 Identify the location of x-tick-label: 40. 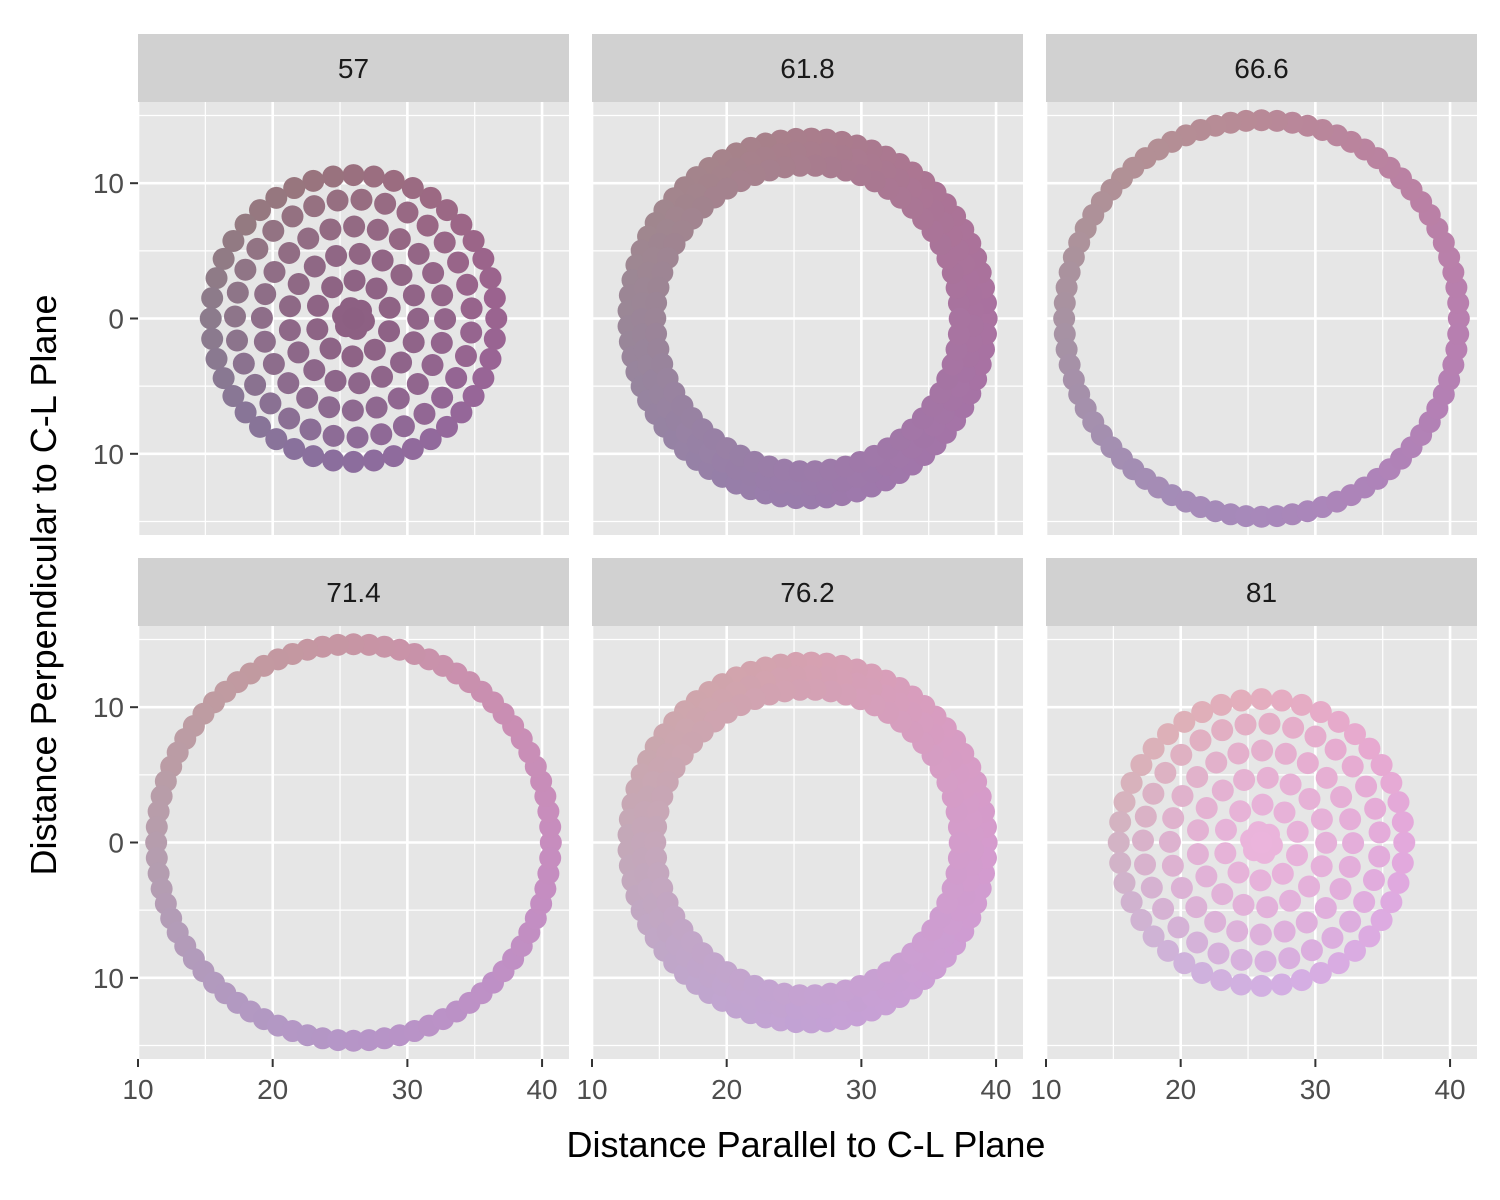
(1449, 1089).